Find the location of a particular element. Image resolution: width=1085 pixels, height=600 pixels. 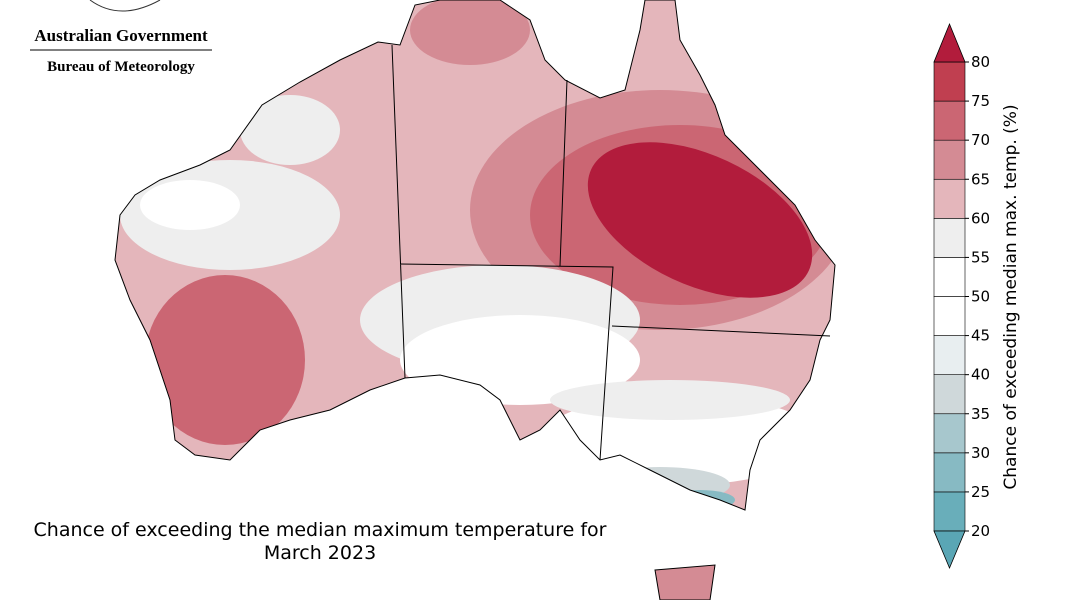

logo-crest is located at coordinates (125, 6).